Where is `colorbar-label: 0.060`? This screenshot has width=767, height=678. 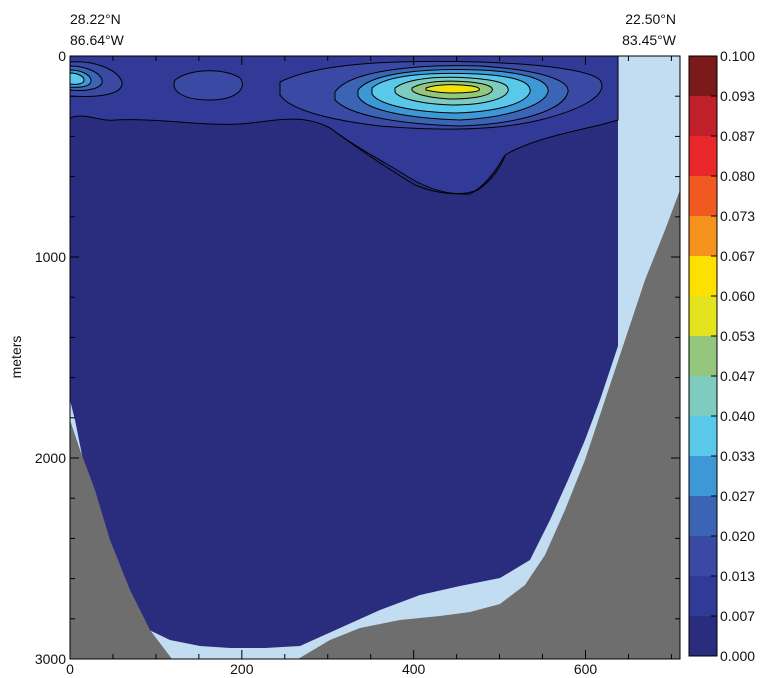
colorbar-label: 0.060 is located at coordinates (737, 296).